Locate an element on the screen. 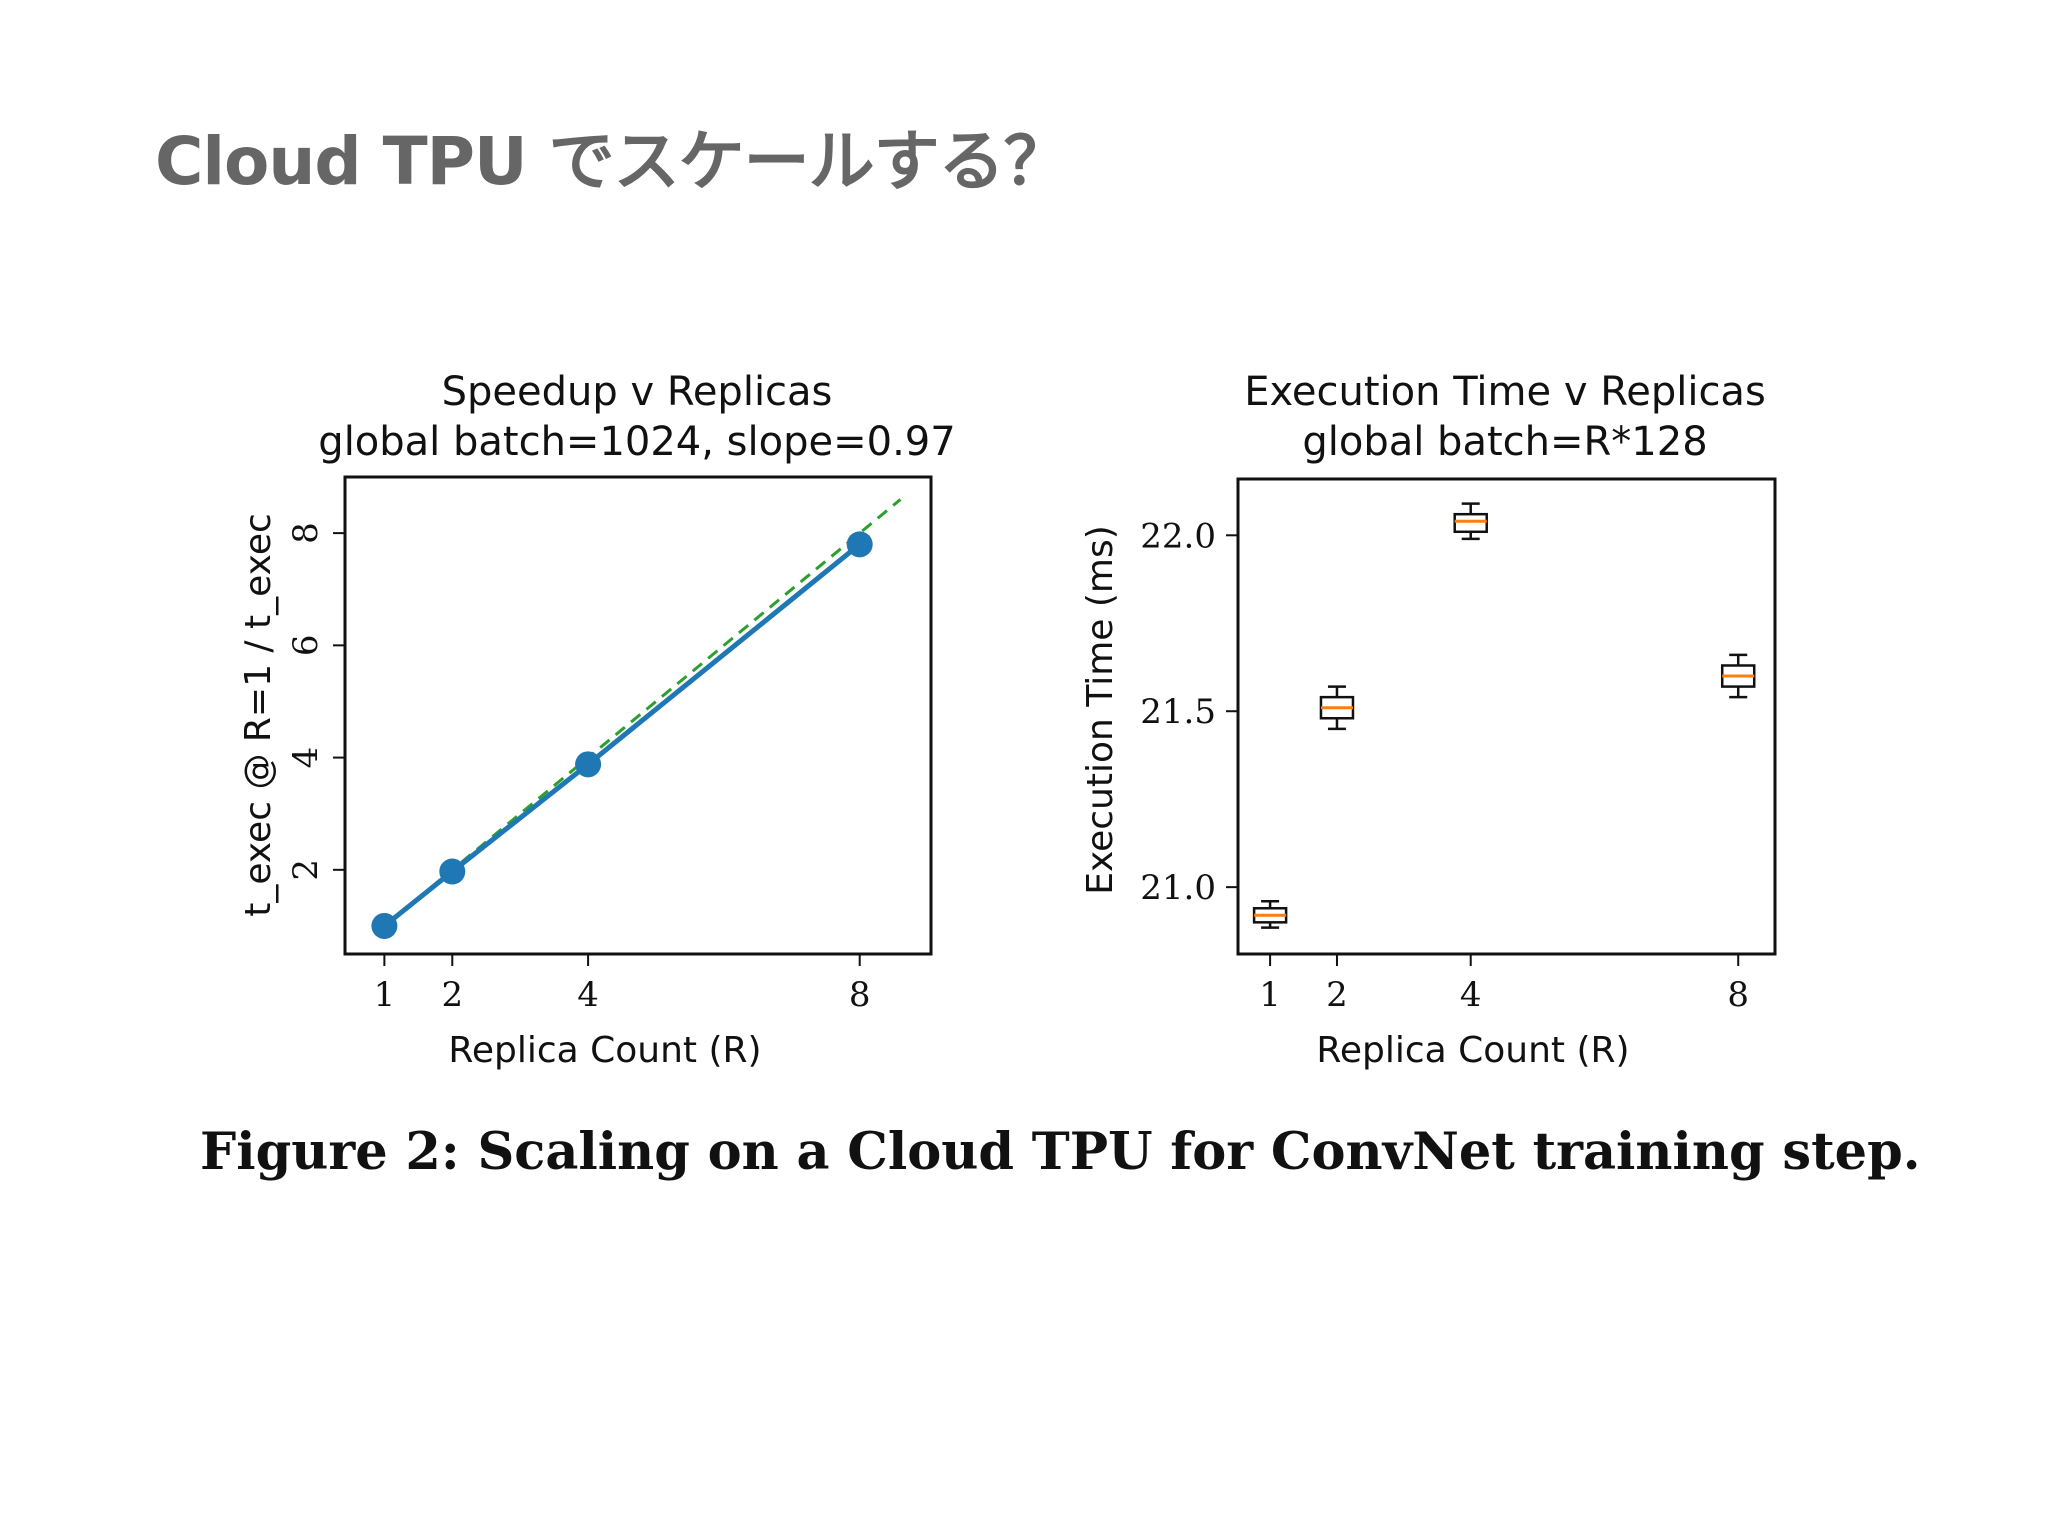 The width and height of the screenshot is (2048, 1536). execution-y-tick-label: 21.5 is located at coordinates (1178, 712).